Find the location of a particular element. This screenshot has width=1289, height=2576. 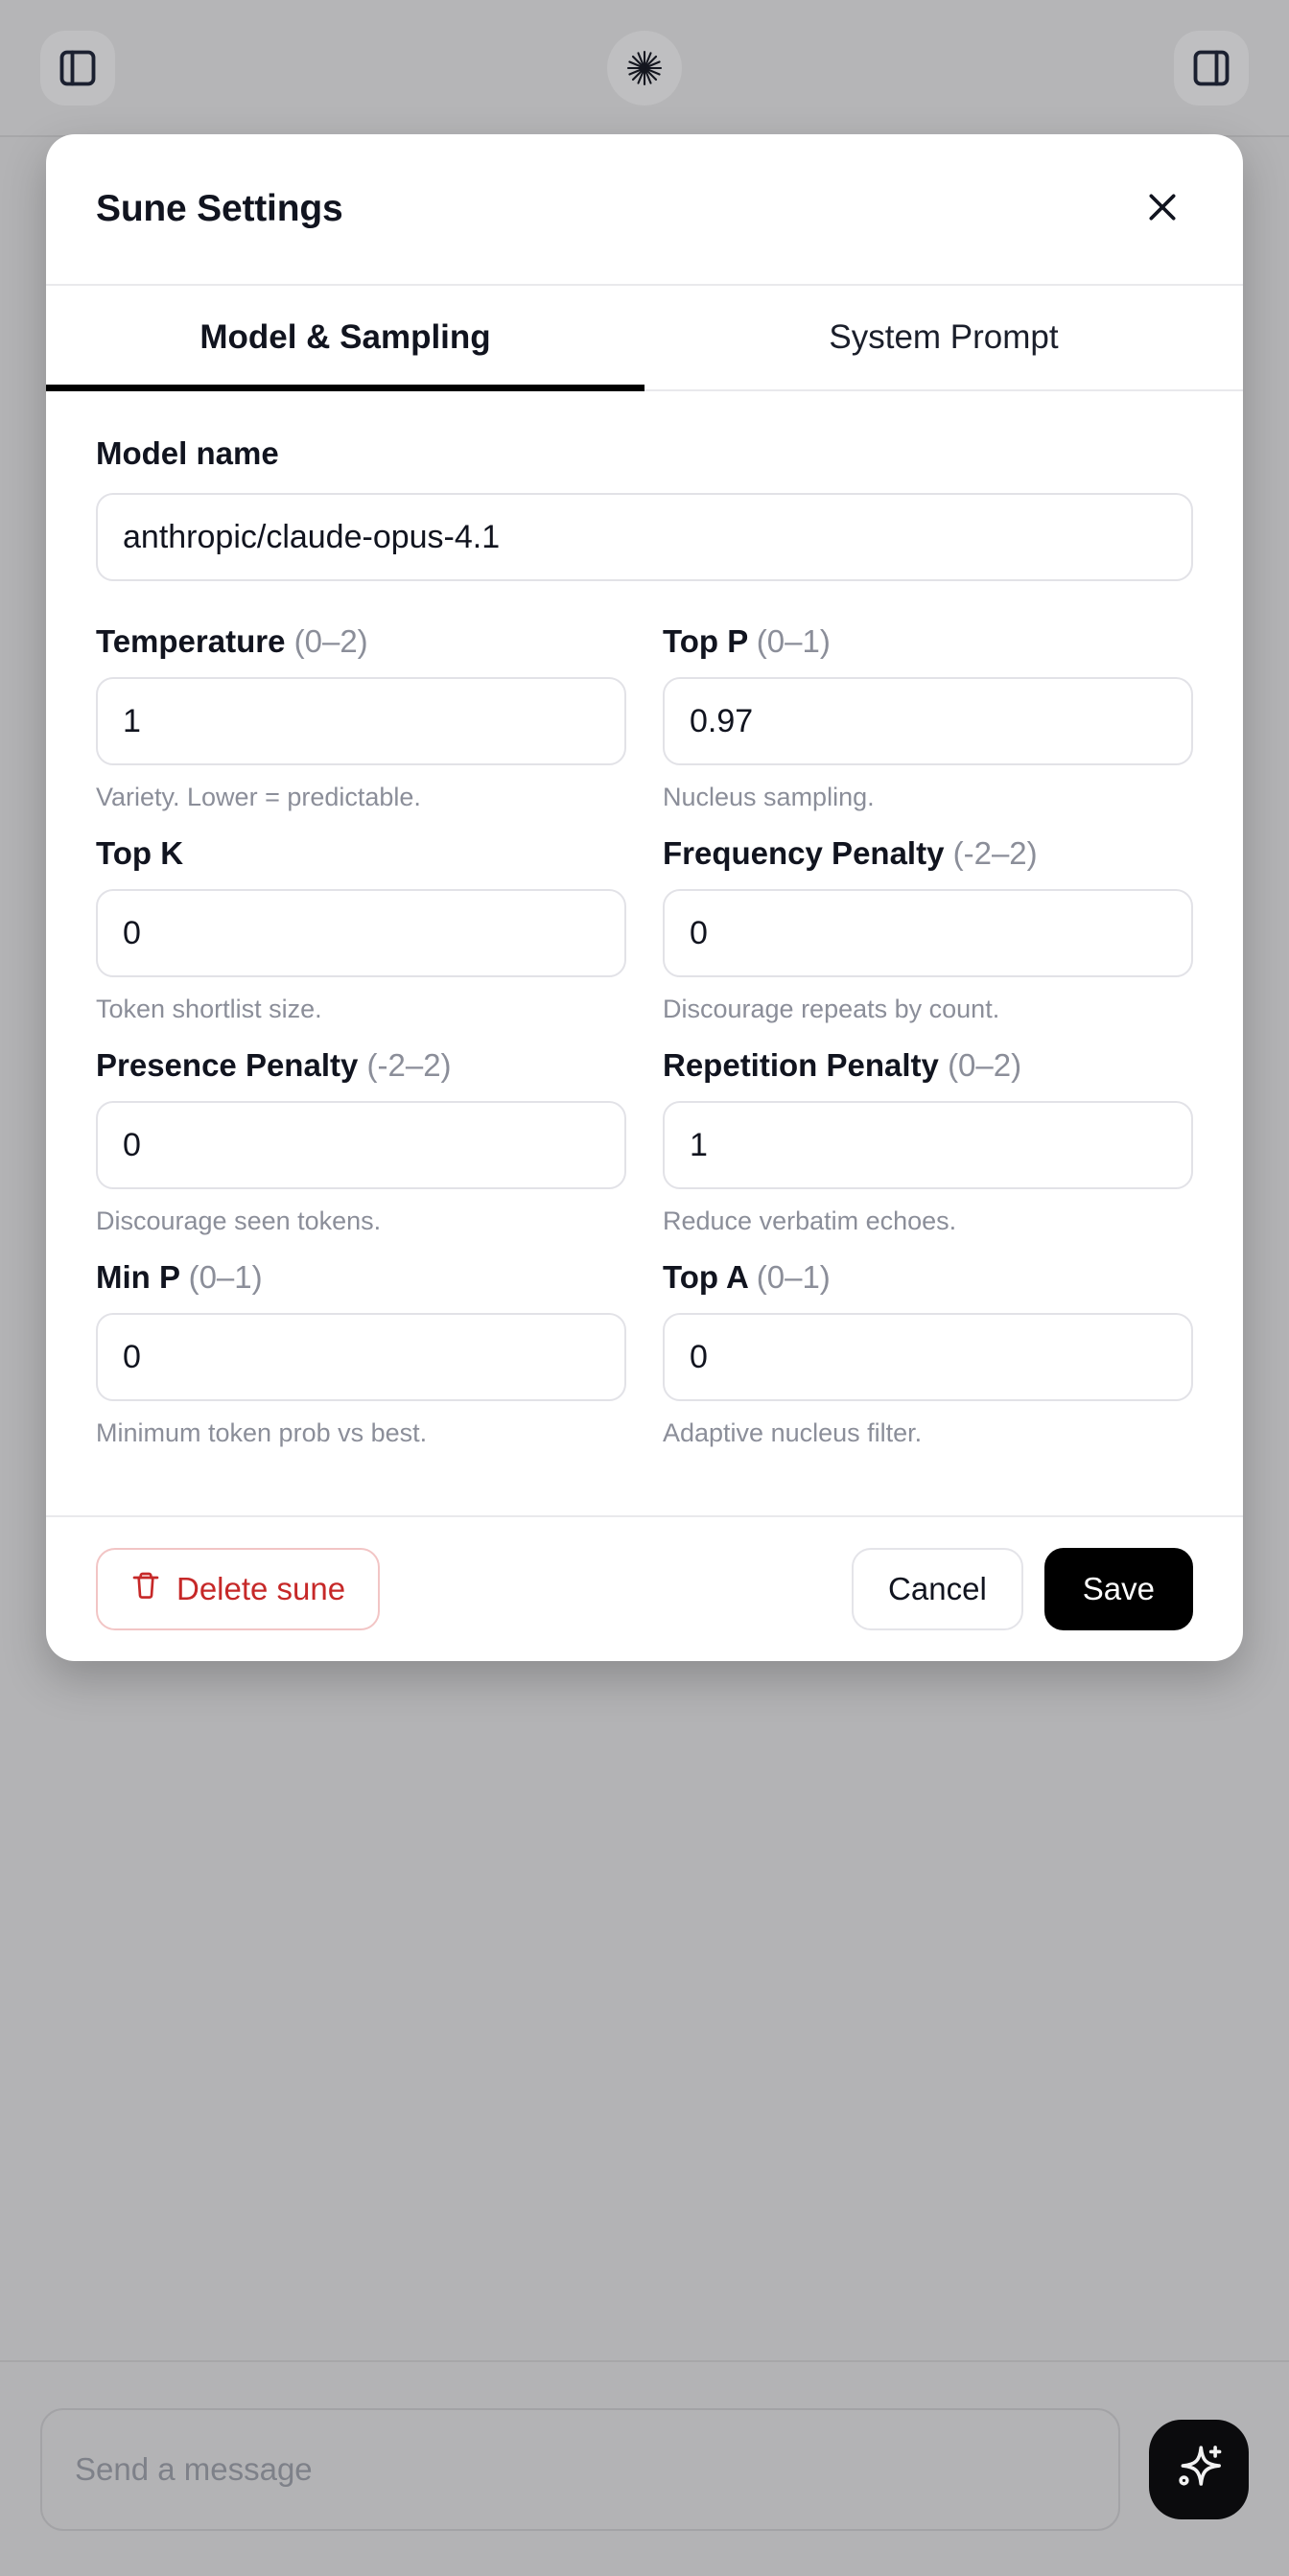

footer-actions: Cancel Save is located at coordinates (1022, 1589).